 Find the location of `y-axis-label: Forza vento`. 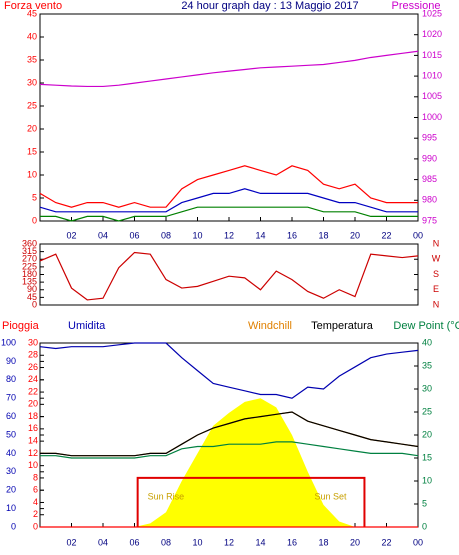

y-axis-label: Forza vento is located at coordinates (33, 6).